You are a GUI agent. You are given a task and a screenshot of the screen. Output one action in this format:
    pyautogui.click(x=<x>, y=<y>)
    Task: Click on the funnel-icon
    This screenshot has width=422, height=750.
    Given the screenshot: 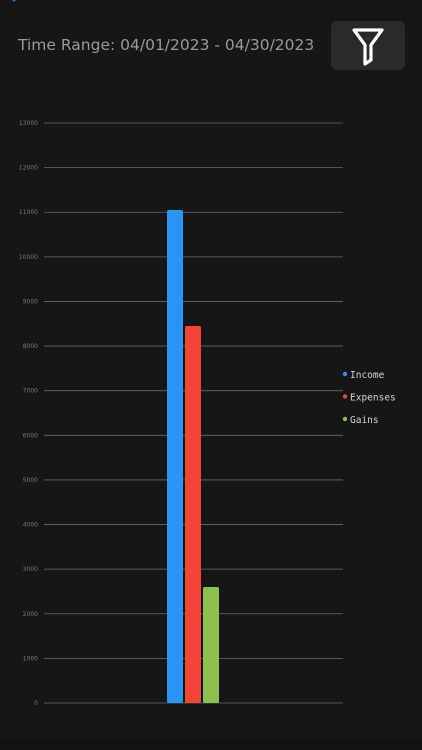 What is the action you would take?
    pyautogui.click(x=368, y=46)
    